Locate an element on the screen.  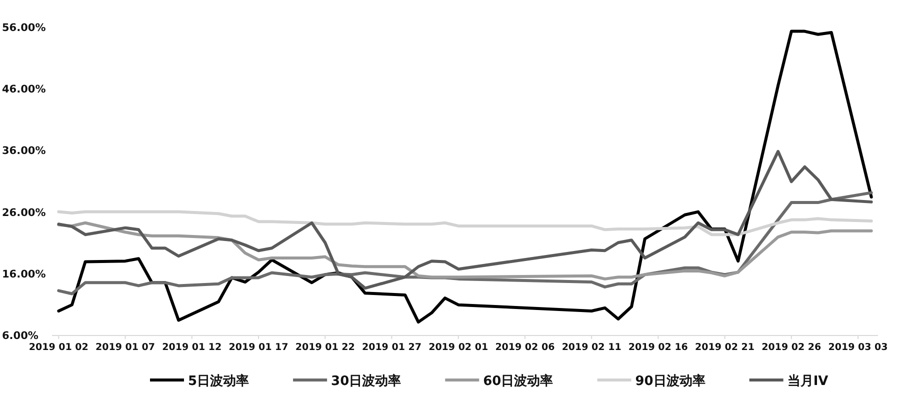
x-tick-label: 2019 03 03 is located at coordinates (858, 347).